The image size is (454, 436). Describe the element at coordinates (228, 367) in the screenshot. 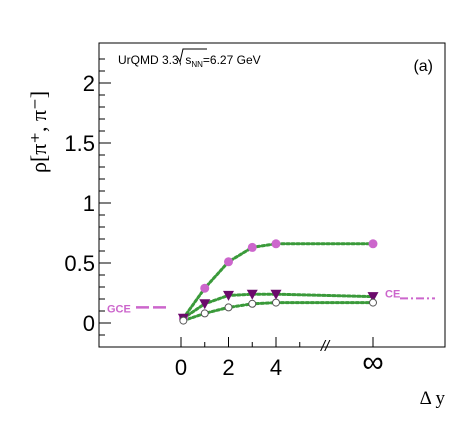

I see `x-tick-label: 2` at that location.